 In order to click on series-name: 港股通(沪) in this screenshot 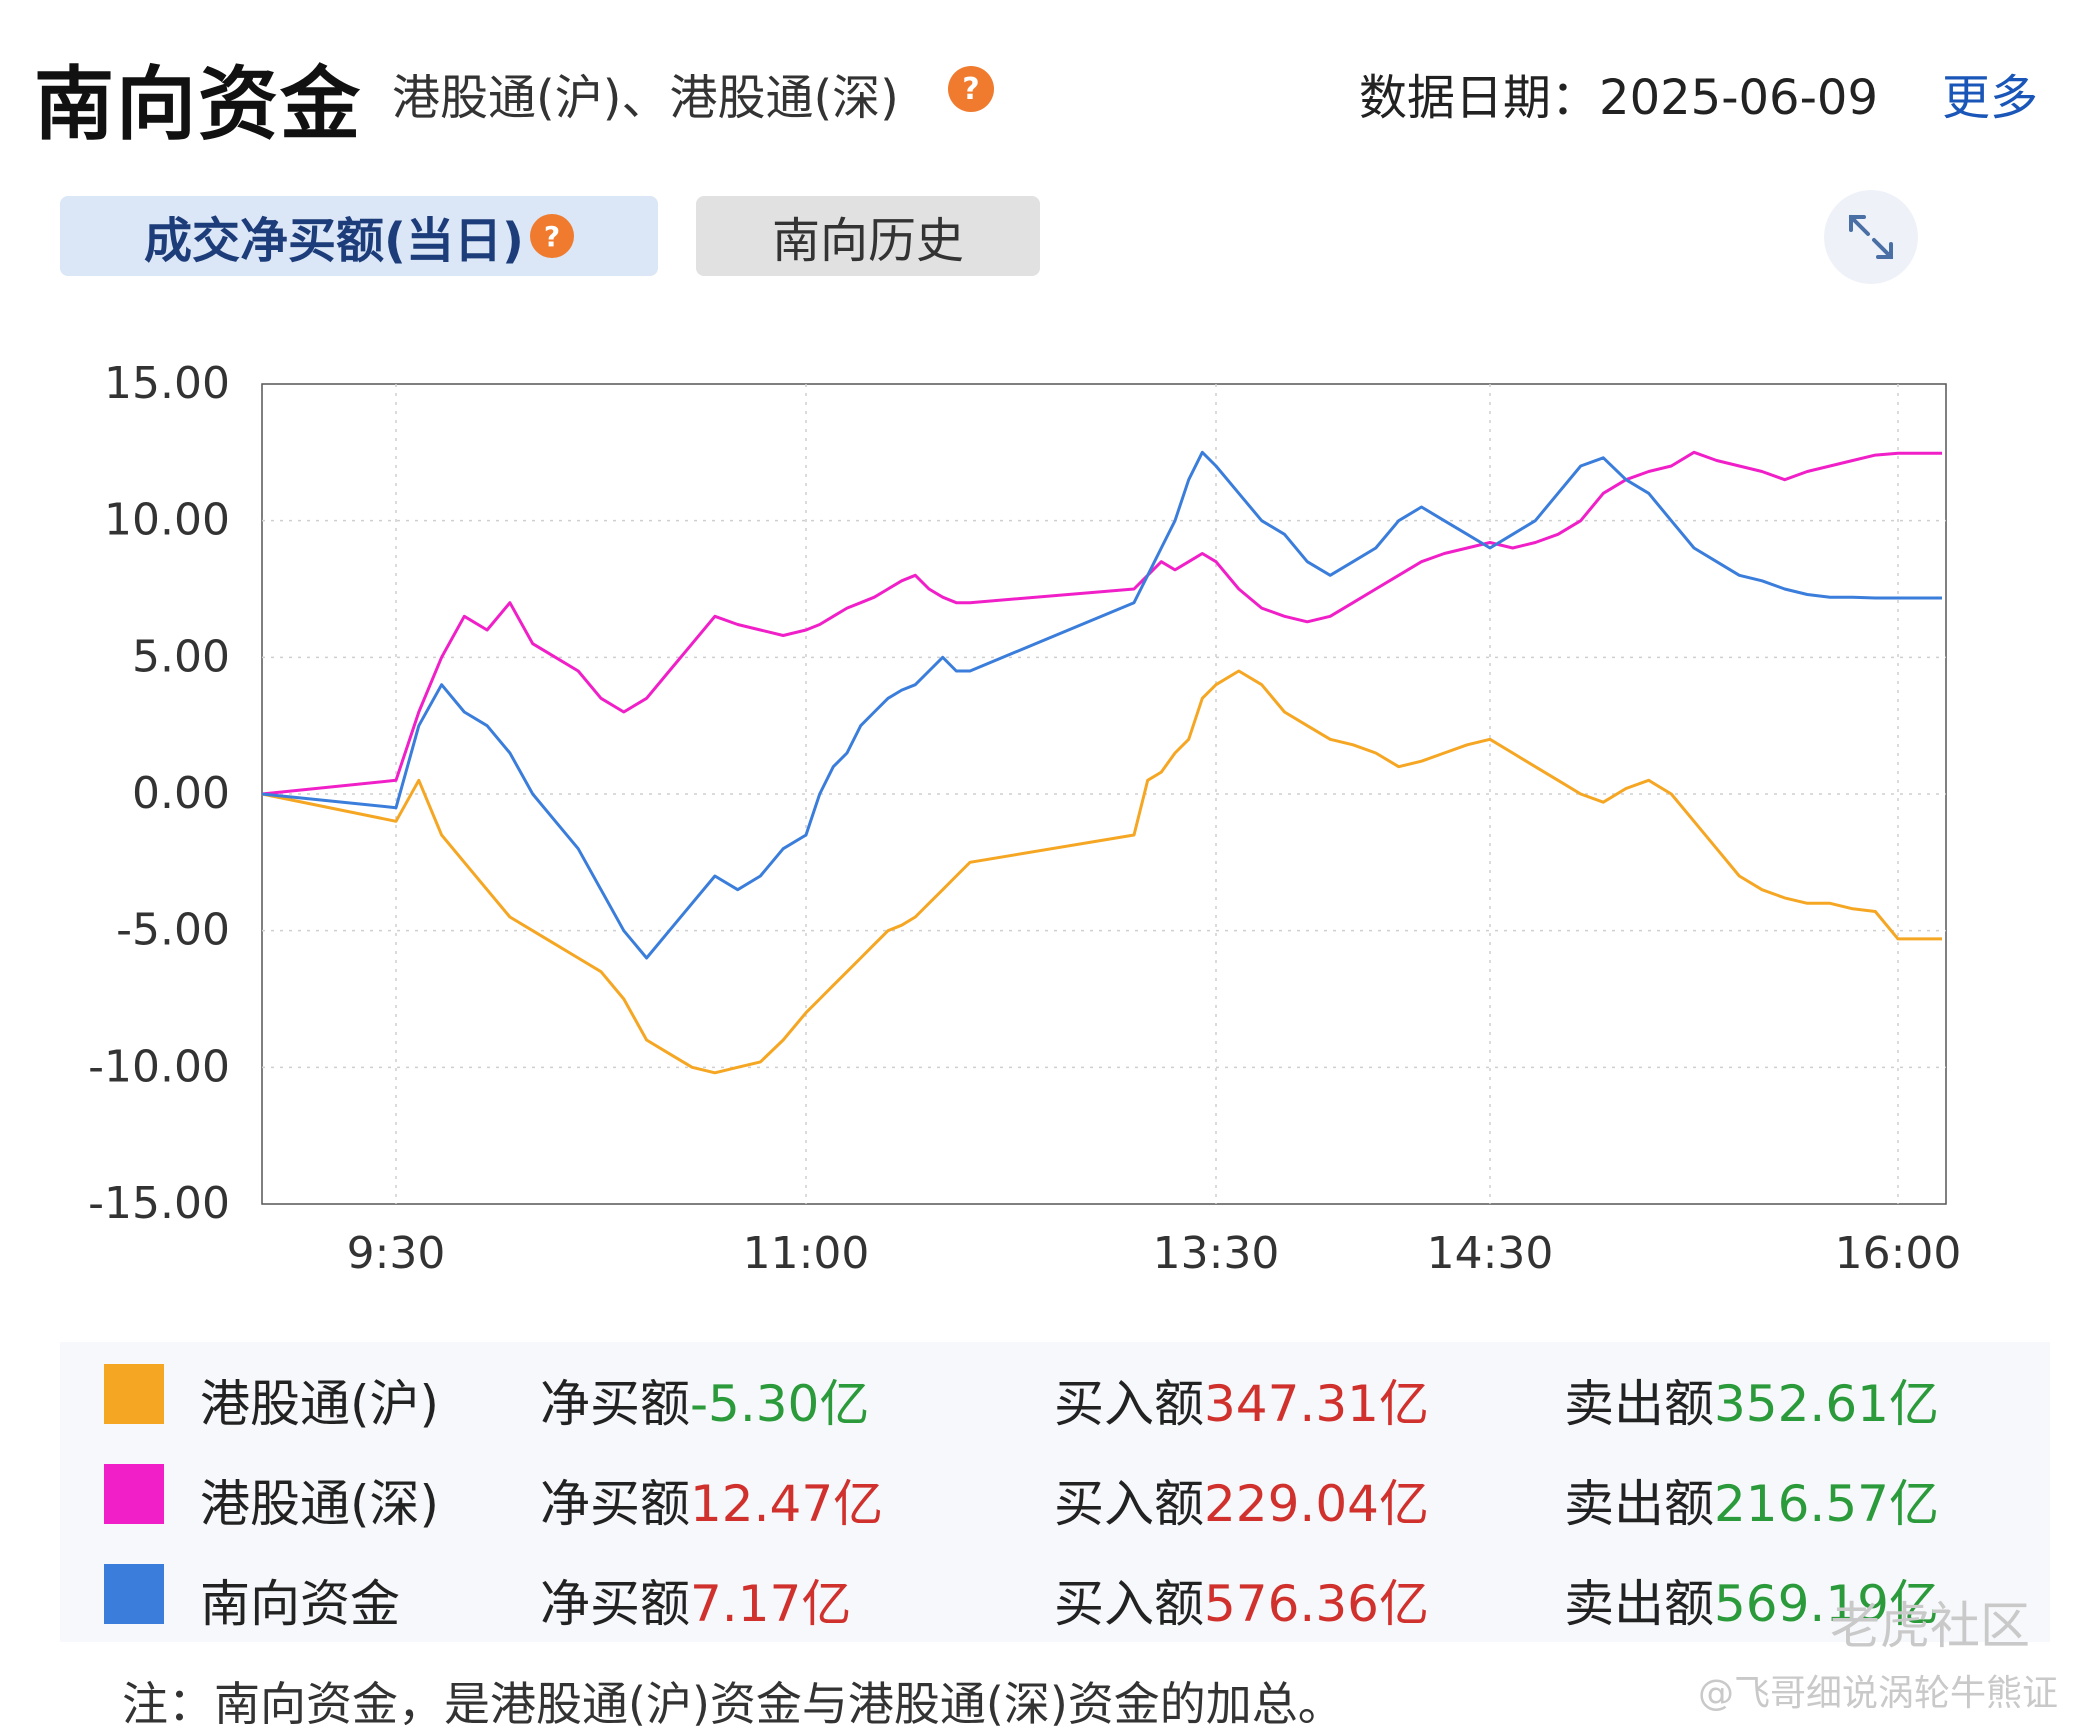, I will do `click(320, 1404)`.